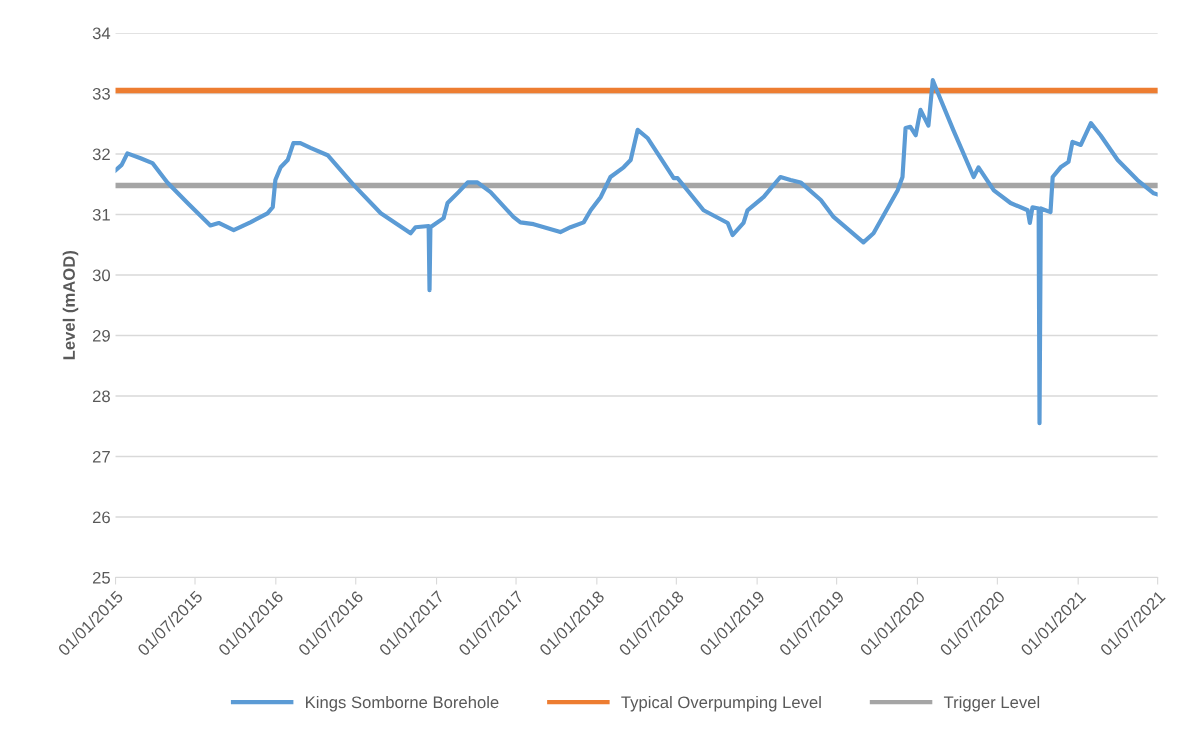  I want to click on y-tick-label: 26, so click(101, 517).